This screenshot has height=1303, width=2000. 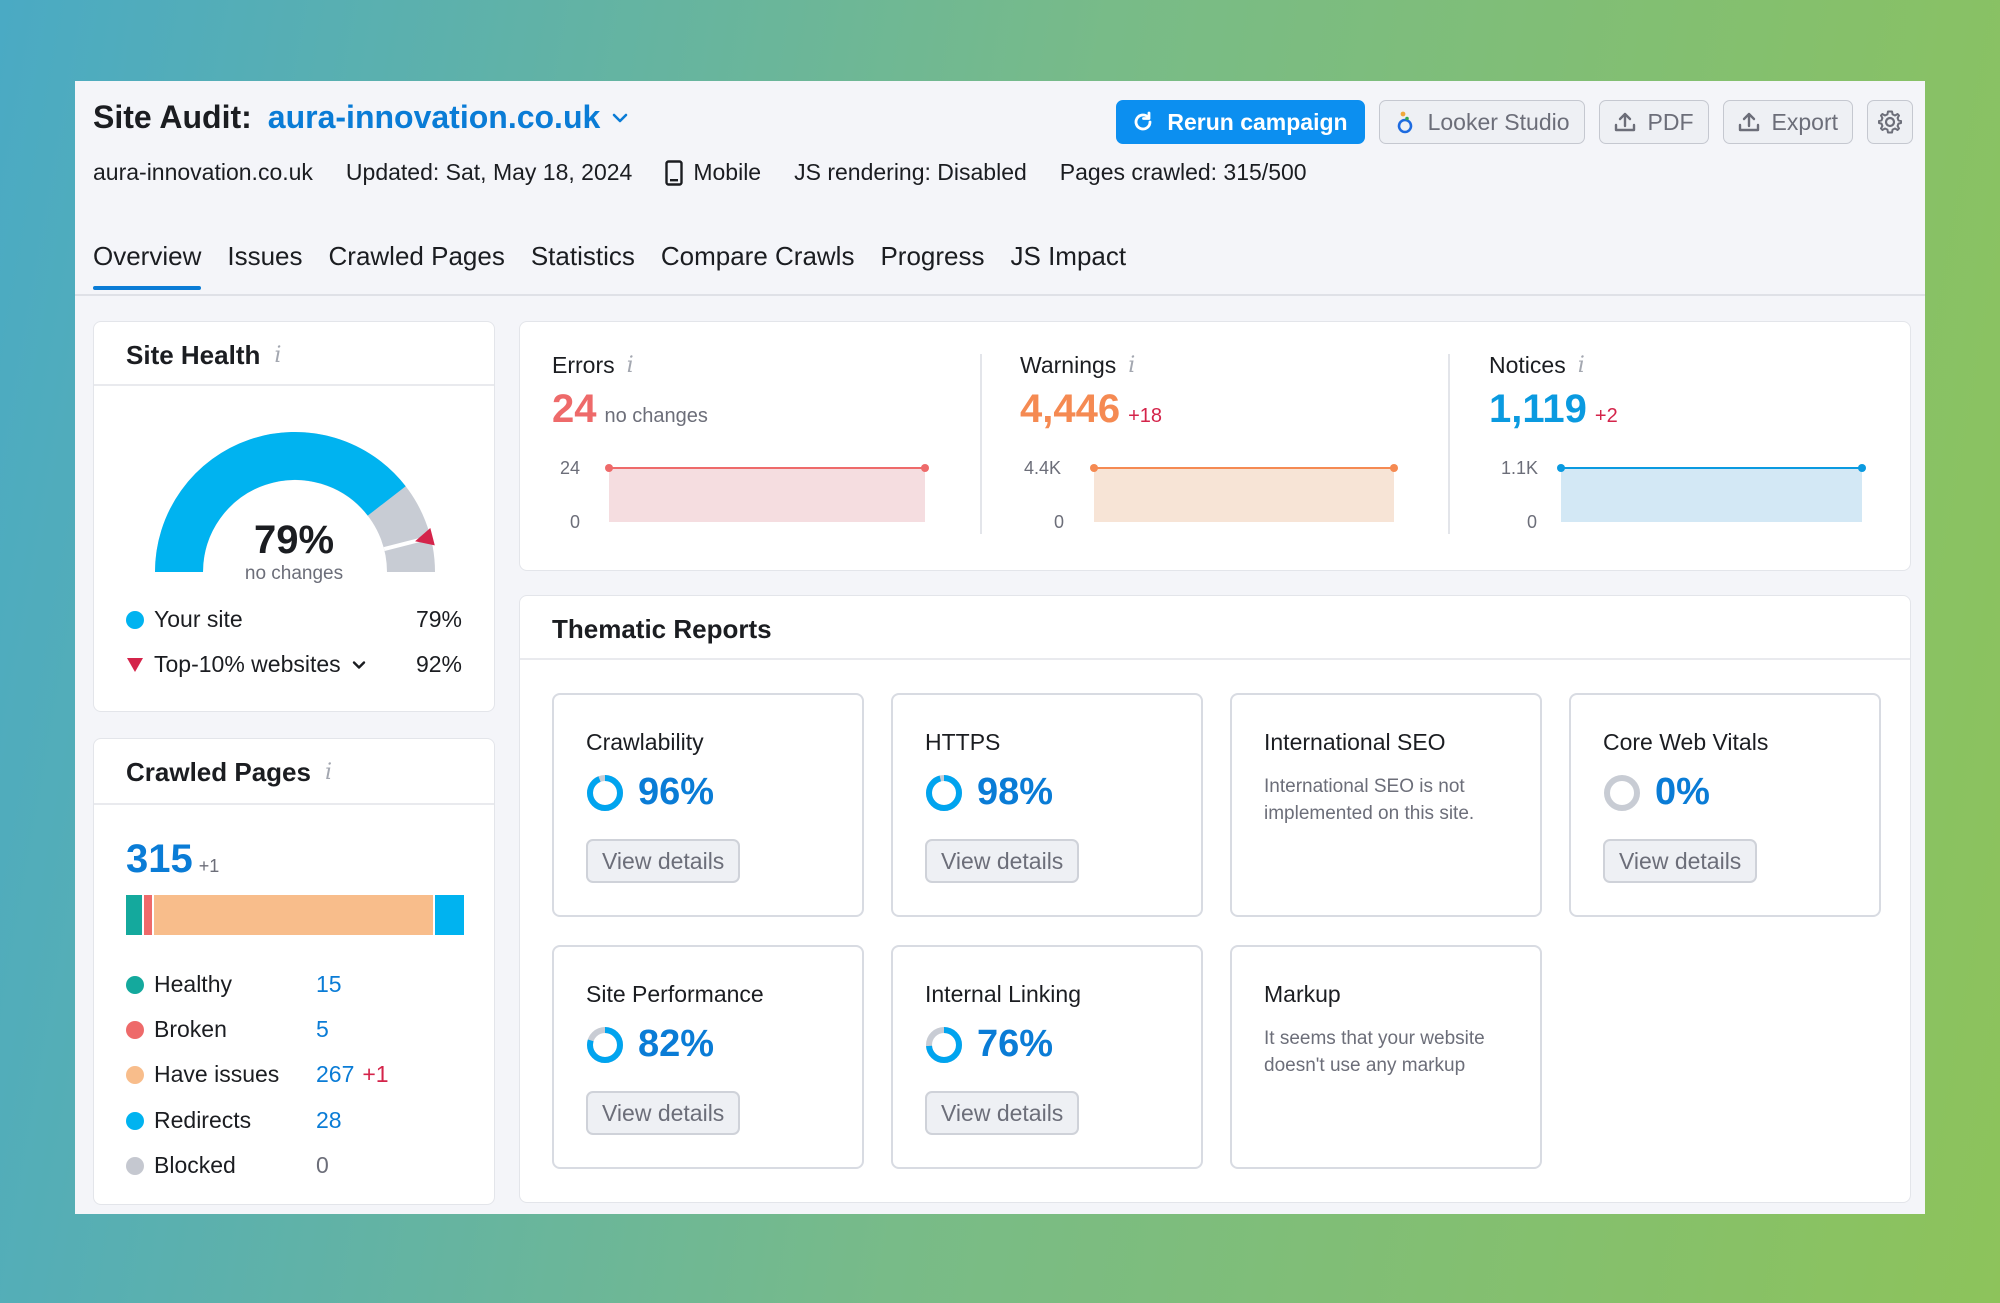 I want to click on notices-count: 1,119, so click(x=1538, y=409).